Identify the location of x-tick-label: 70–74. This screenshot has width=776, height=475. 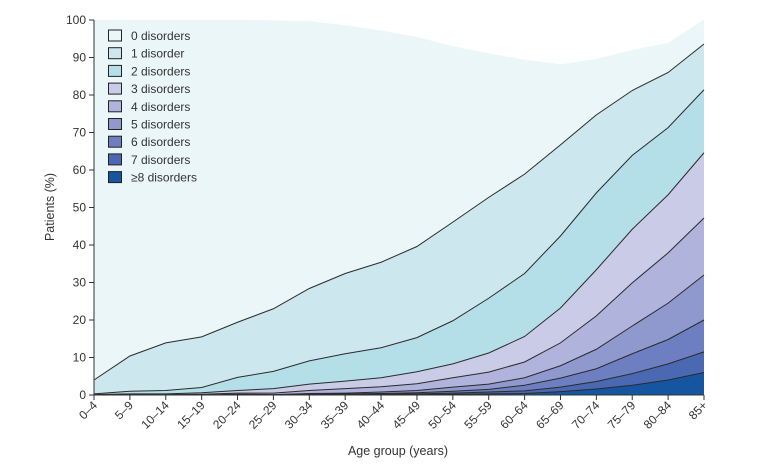
(586, 415).